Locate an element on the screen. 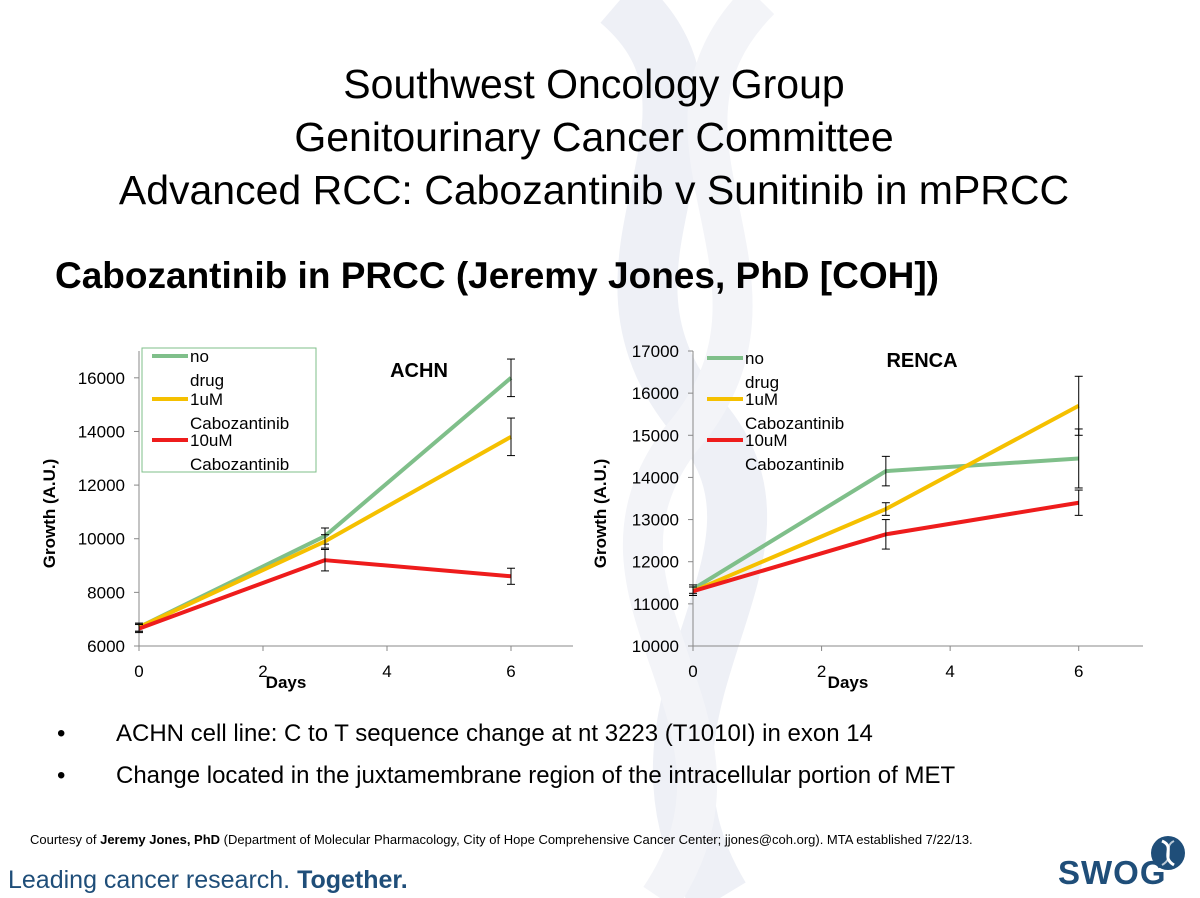 This screenshot has width=1200, height=898. chart-title: ACHN is located at coordinates (419, 371).